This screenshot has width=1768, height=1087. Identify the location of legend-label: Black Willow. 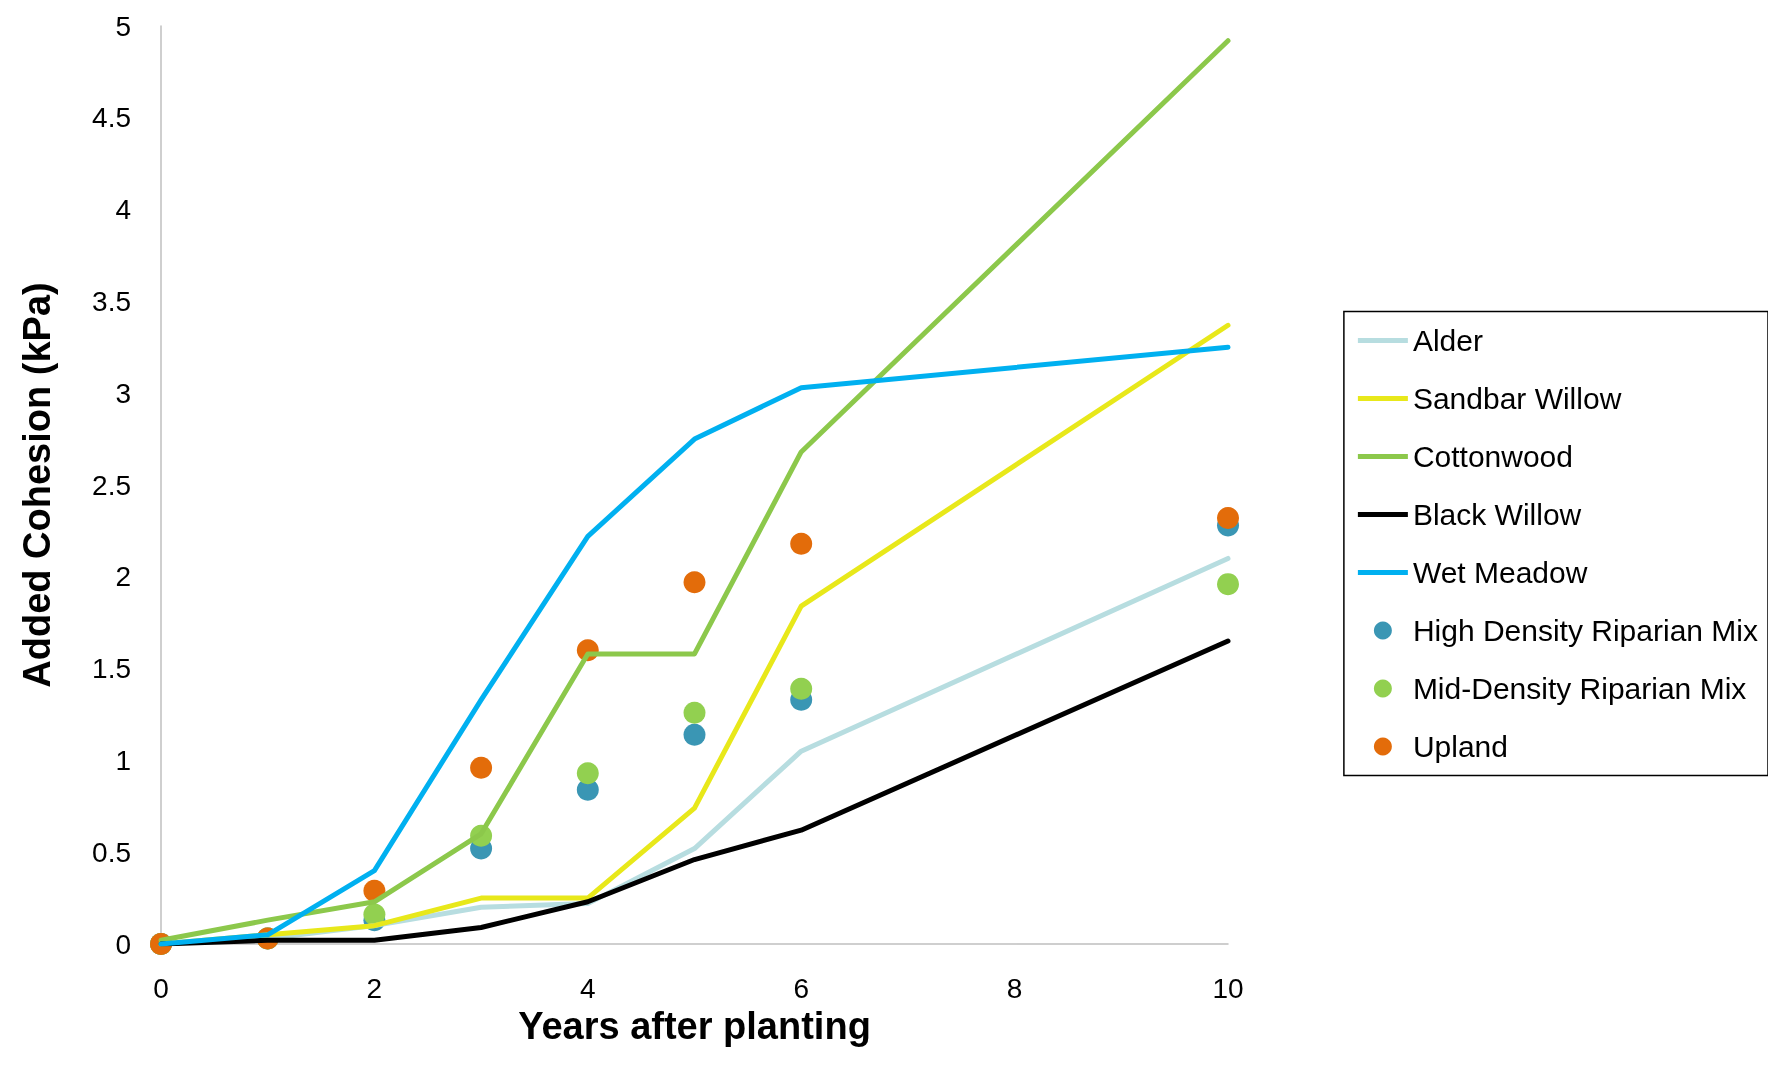
(1497, 514).